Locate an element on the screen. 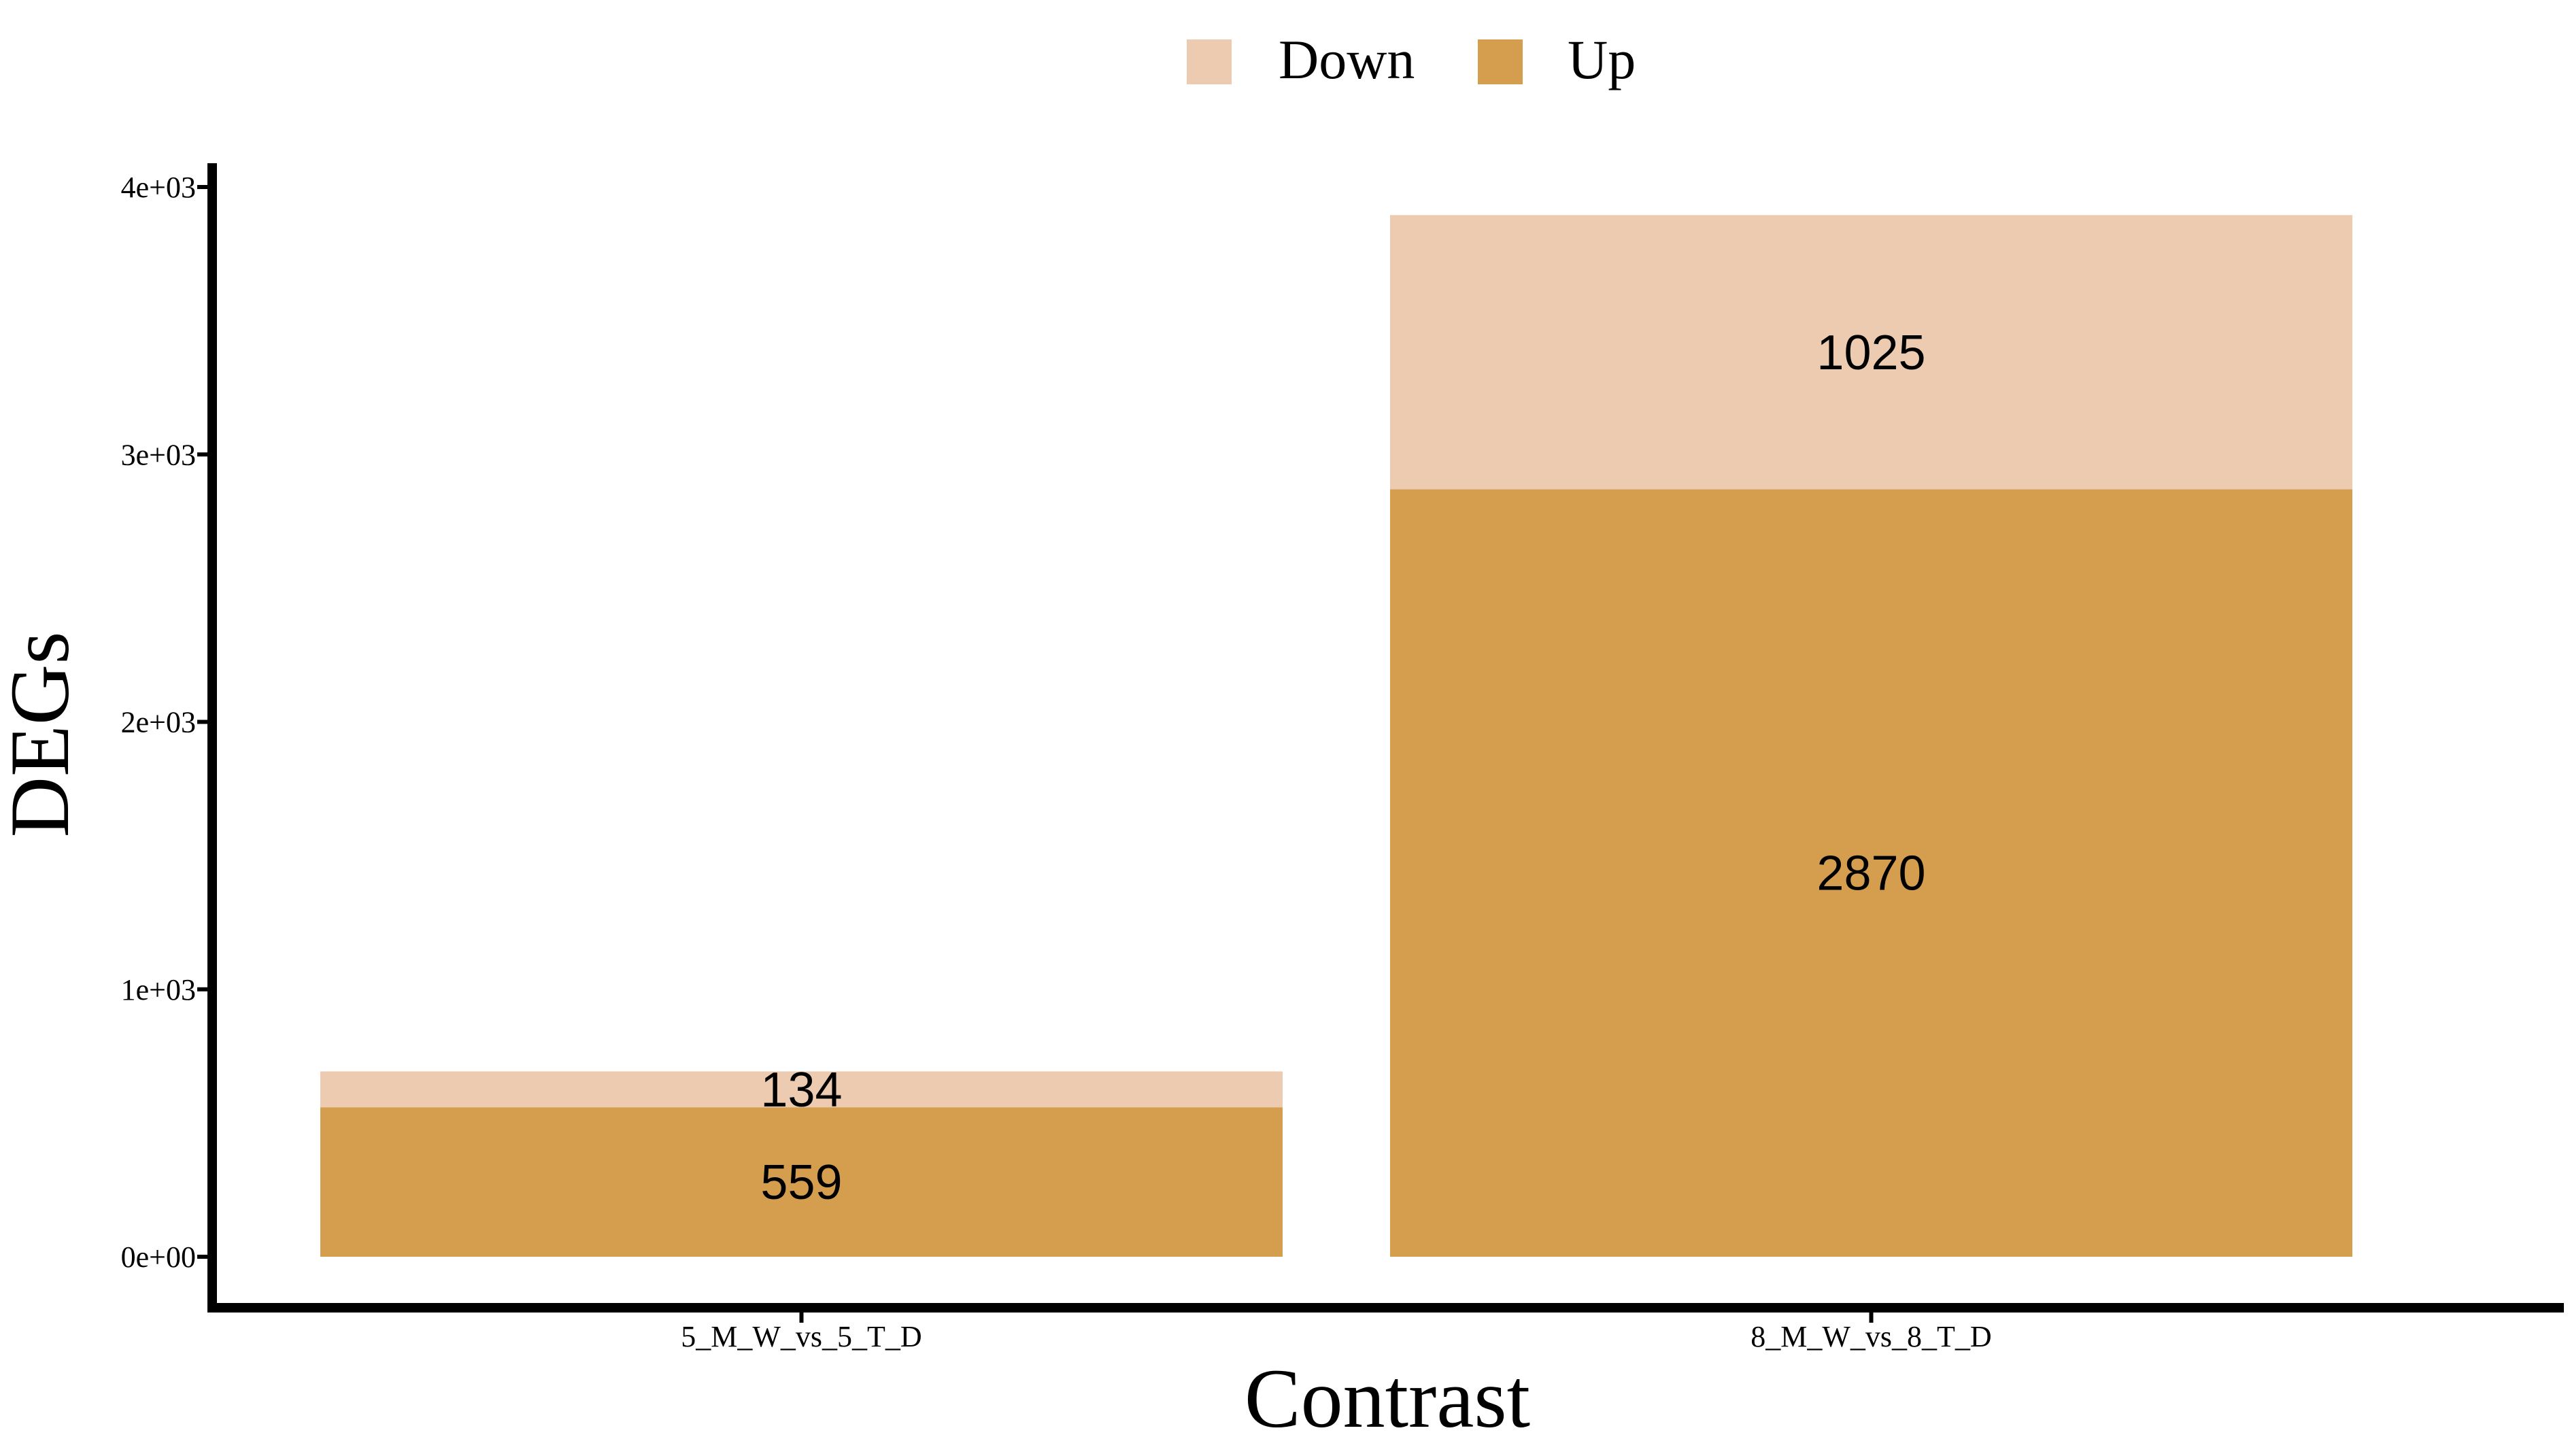 This screenshot has width=2570, height=1456. y-tick-label: 1e+03 is located at coordinates (158, 989).